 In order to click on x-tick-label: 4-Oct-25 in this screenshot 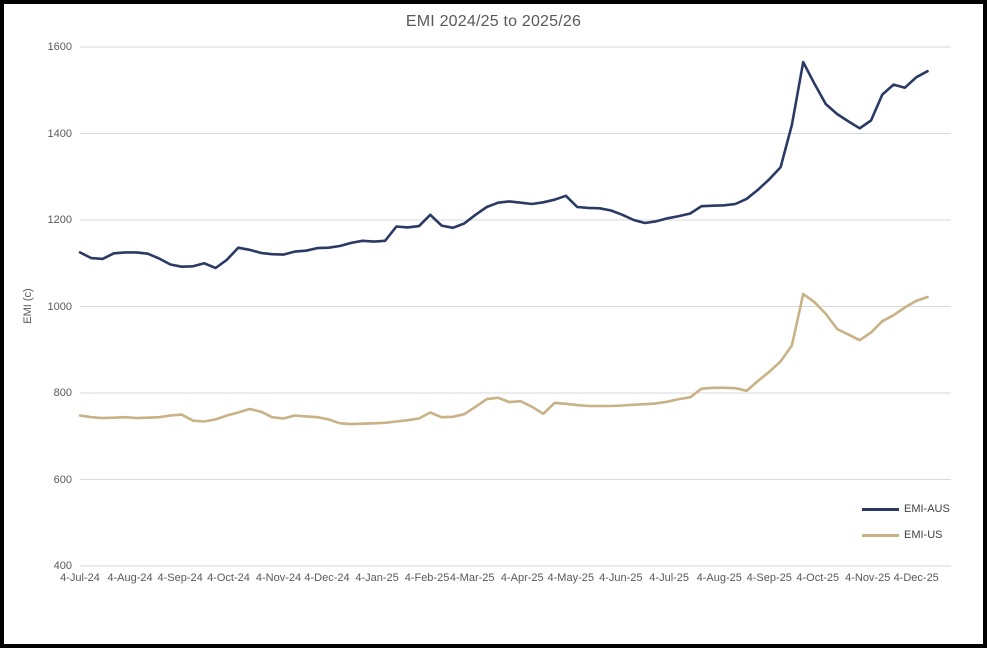, I will do `click(818, 578)`.